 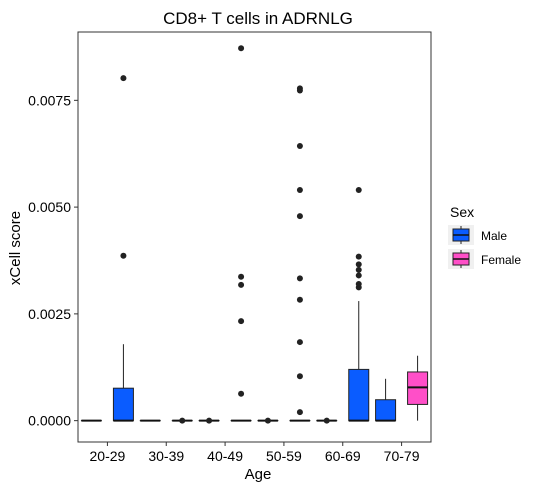 What do you see at coordinates (49, 100) in the screenshot?
I see `y-tick-label: 0.0075` at bounding box center [49, 100].